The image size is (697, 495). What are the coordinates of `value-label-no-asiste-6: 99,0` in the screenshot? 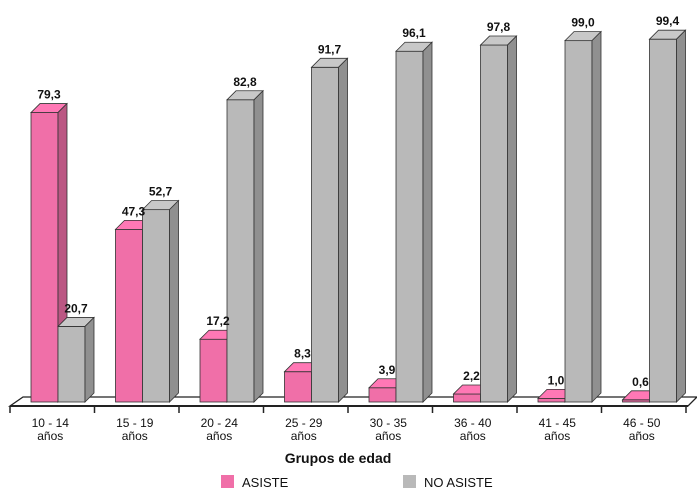 It's located at (583, 23).